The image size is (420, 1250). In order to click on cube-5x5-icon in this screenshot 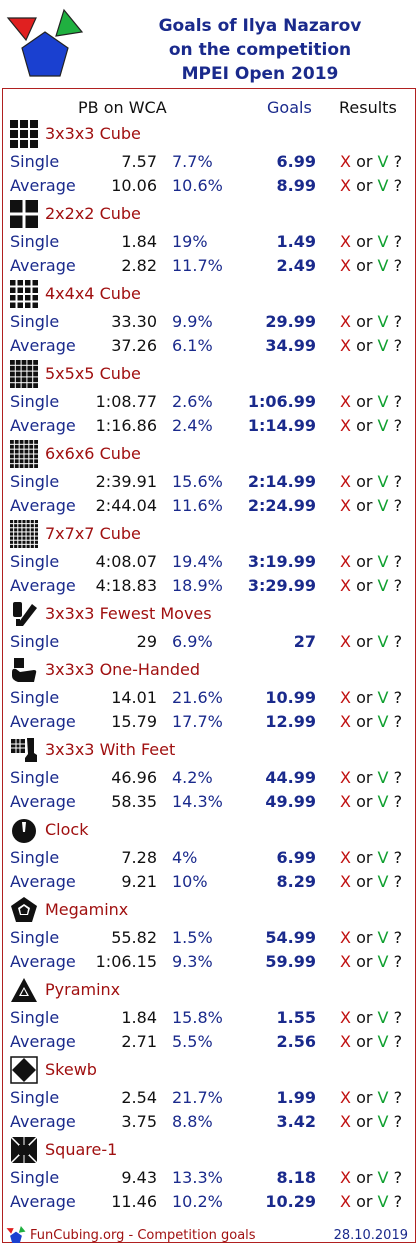, I will do `click(24, 374)`.